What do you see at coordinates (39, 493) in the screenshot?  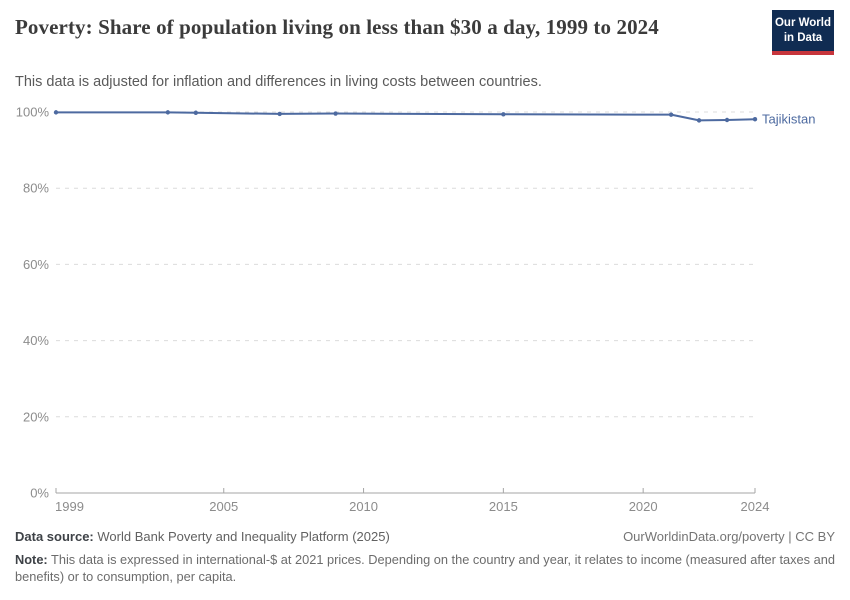 I see `y-tick-label-0: 0%` at bounding box center [39, 493].